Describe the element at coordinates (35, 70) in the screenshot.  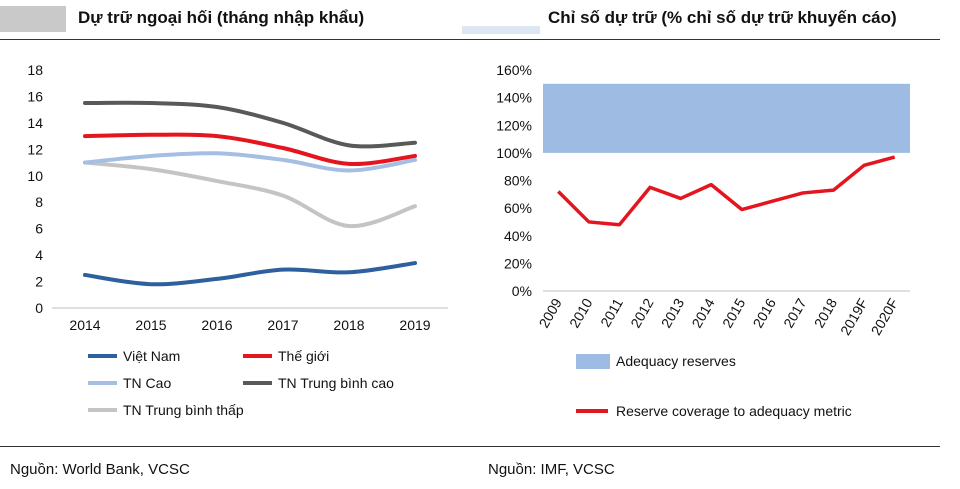
I see `y-tick-label: 18` at that location.